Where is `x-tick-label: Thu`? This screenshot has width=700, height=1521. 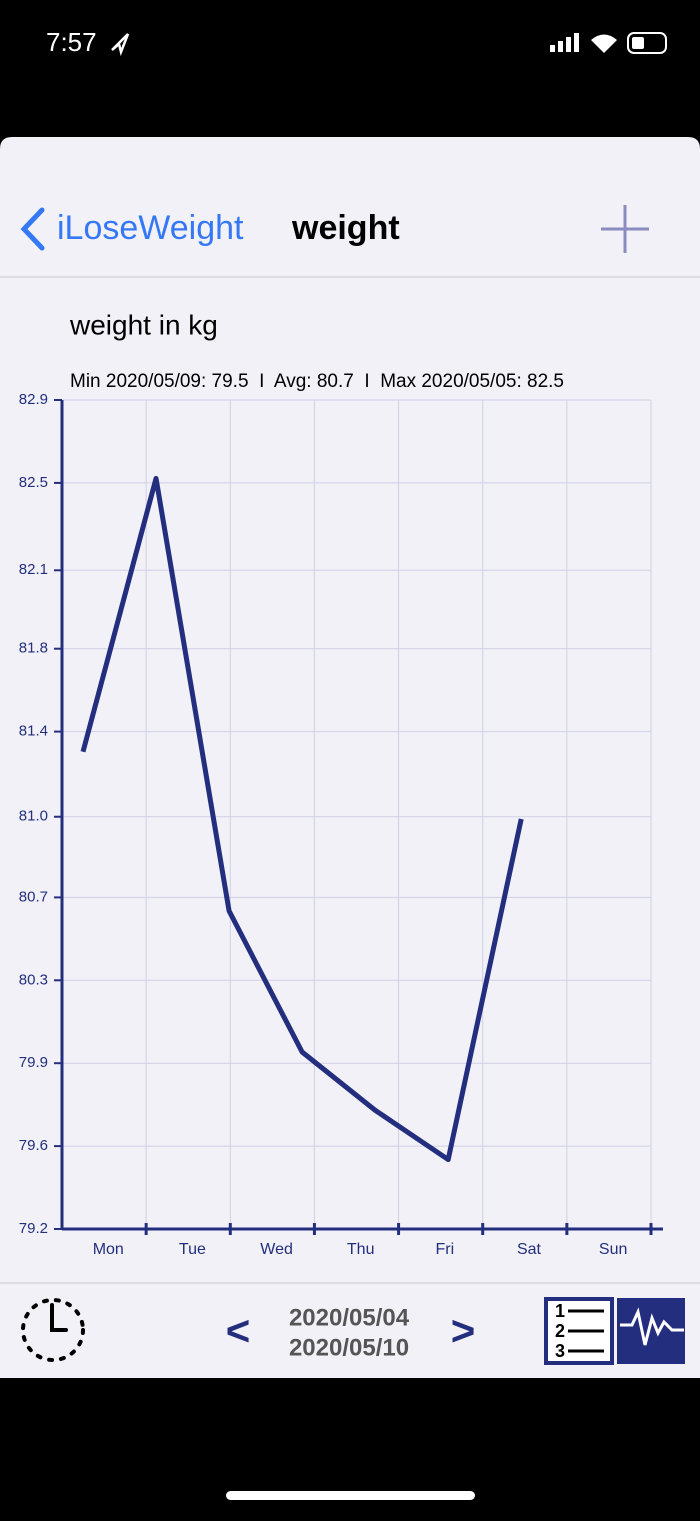 x-tick-label: Thu is located at coordinates (361, 1249).